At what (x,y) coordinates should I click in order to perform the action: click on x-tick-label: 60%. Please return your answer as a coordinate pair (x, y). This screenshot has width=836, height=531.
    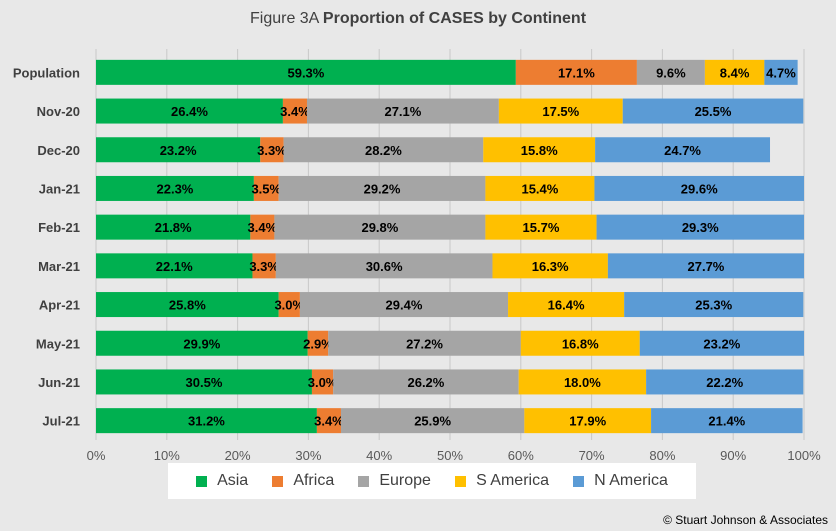
    Looking at the image, I should click on (521, 455).